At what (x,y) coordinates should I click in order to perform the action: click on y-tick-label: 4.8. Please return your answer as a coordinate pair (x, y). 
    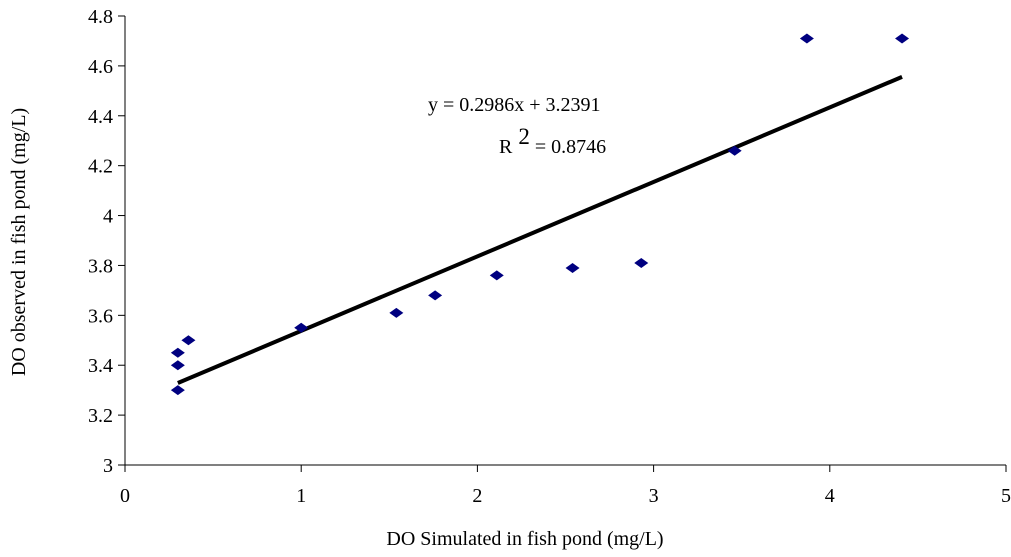
    Looking at the image, I should click on (100, 17).